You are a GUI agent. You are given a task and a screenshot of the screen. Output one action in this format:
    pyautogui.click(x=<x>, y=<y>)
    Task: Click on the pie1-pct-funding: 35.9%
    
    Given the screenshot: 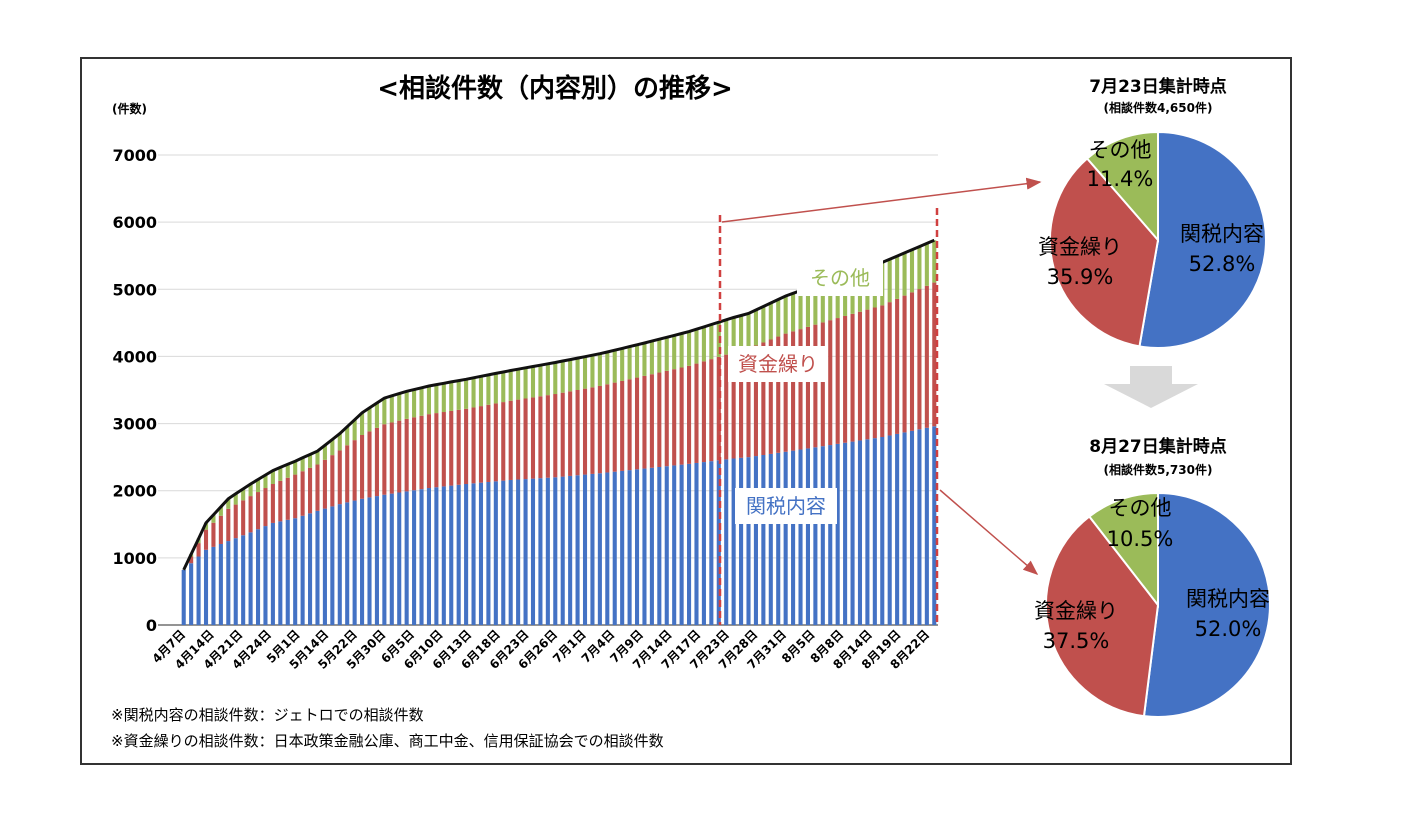 What is the action you would take?
    pyautogui.click(x=1080, y=277)
    